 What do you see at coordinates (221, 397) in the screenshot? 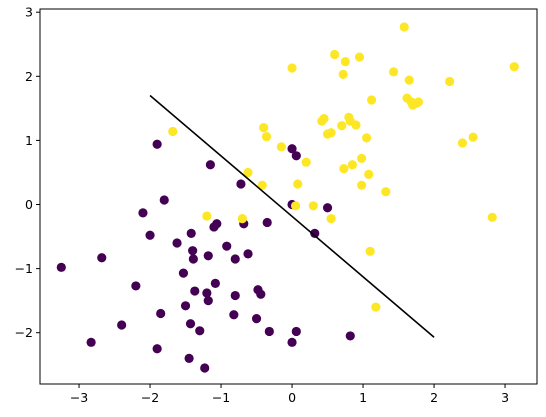
I see `x-tick-label: −1` at bounding box center [221, 397].